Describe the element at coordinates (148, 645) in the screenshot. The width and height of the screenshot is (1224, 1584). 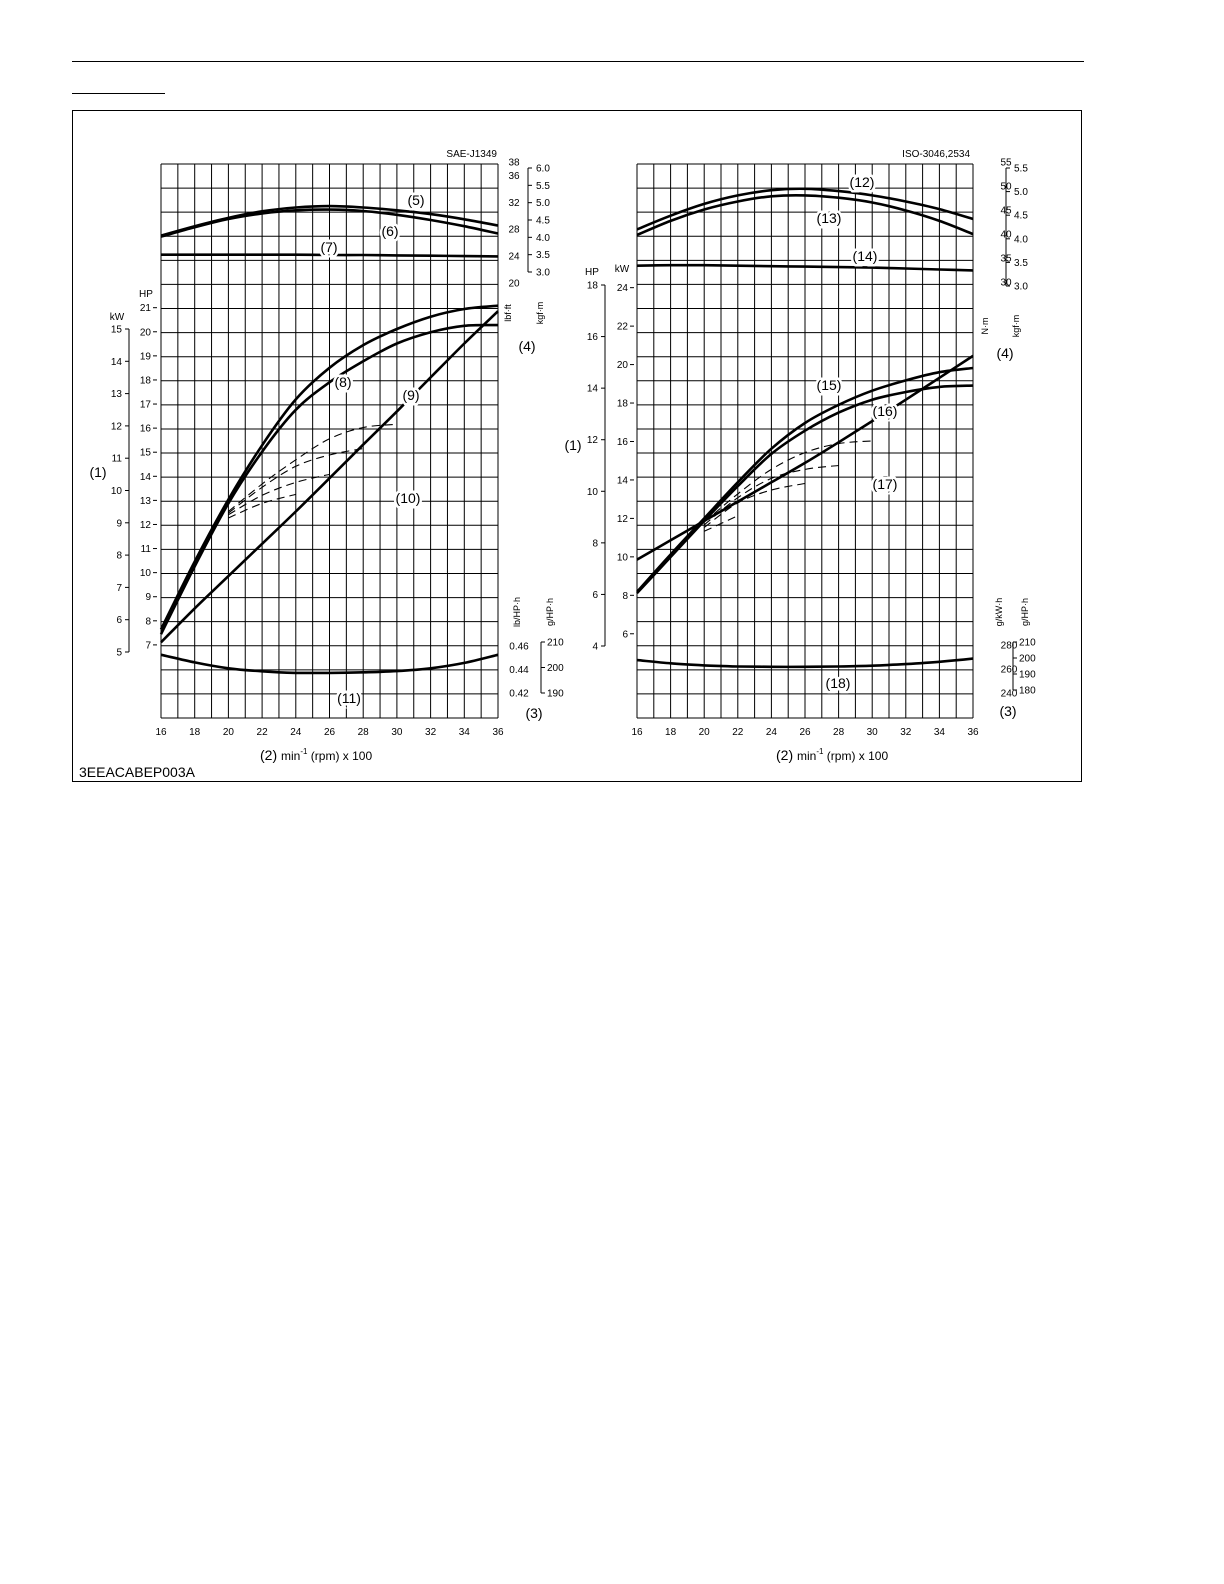
I see `hp-tick-label: 7` at that location.